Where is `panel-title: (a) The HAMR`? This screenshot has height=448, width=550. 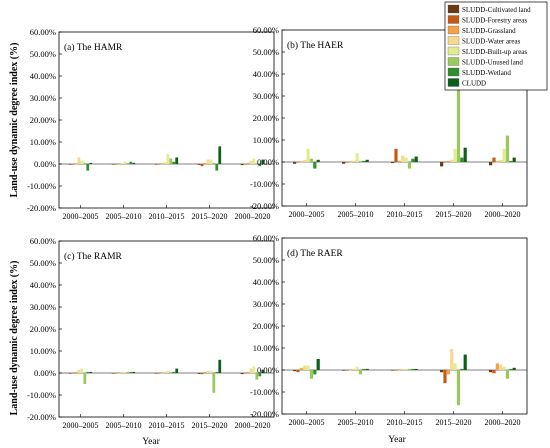
panel-title: (a) The HAMR is located at coordinates (93, 47).